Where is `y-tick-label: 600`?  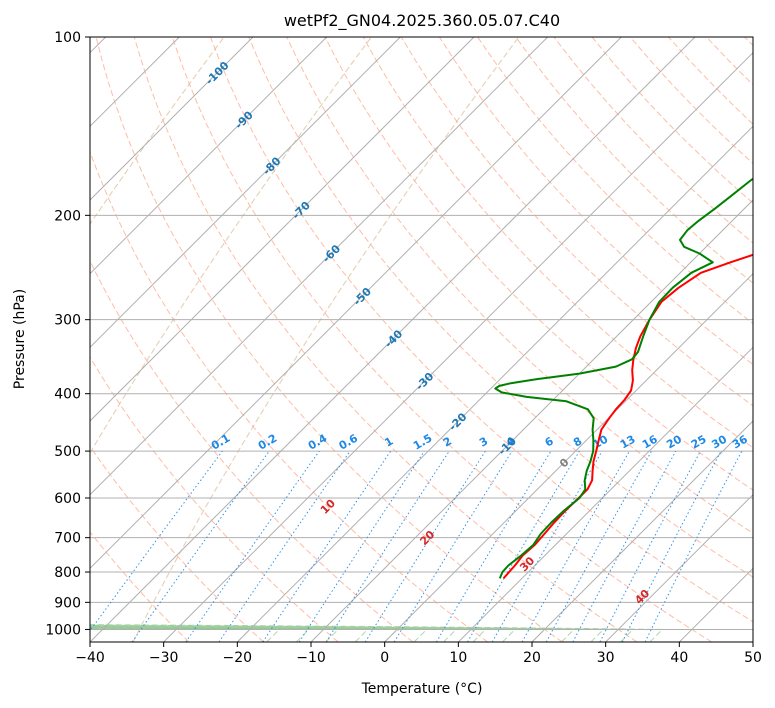 y-tick-label: 600 is located at coordinates (67, 499).